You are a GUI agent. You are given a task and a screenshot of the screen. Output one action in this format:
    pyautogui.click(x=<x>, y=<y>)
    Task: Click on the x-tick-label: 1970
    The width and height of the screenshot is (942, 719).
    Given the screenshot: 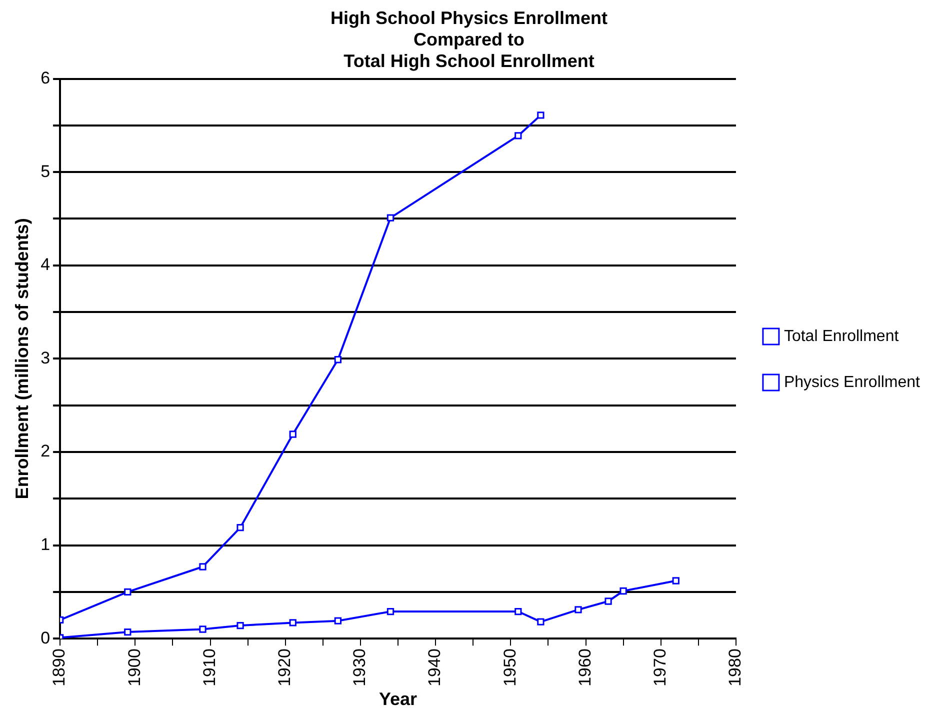 What is the action you would take?
    pyautogui.click(x=660, y=667)
    